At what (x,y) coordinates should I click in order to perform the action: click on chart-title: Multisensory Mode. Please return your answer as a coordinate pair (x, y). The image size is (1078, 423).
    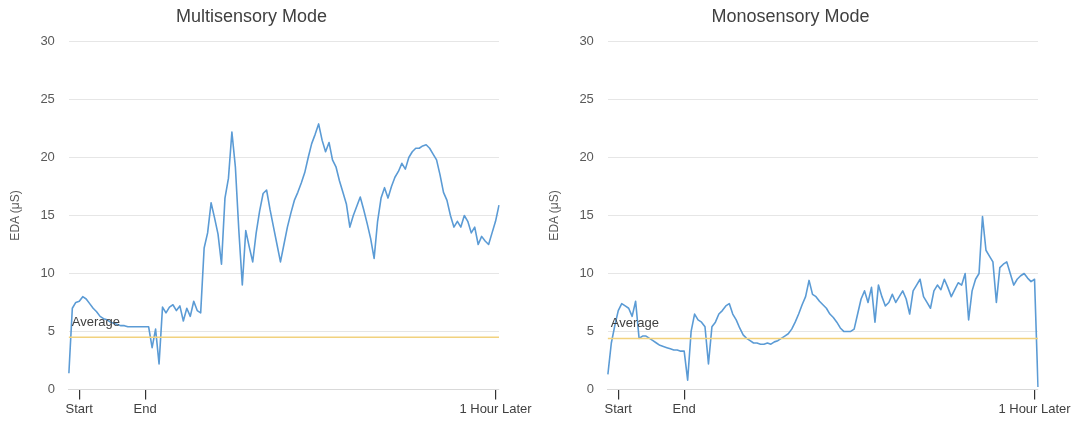
    Looking at the image, I should click on (251, 15).